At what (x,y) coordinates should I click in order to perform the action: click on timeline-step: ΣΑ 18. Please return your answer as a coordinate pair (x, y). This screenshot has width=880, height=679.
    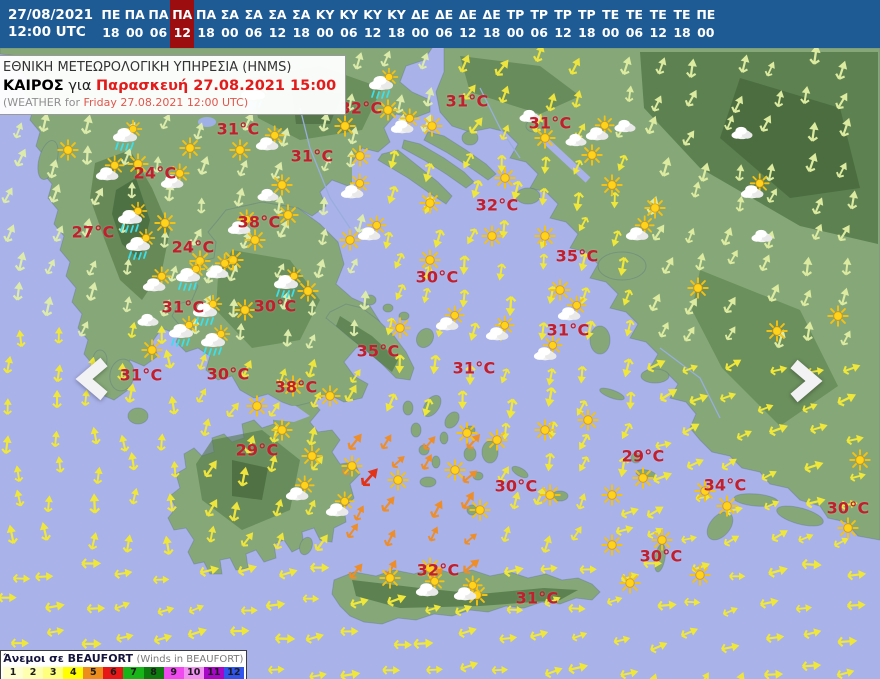
    Looking at the image, I should click on (301, 23).